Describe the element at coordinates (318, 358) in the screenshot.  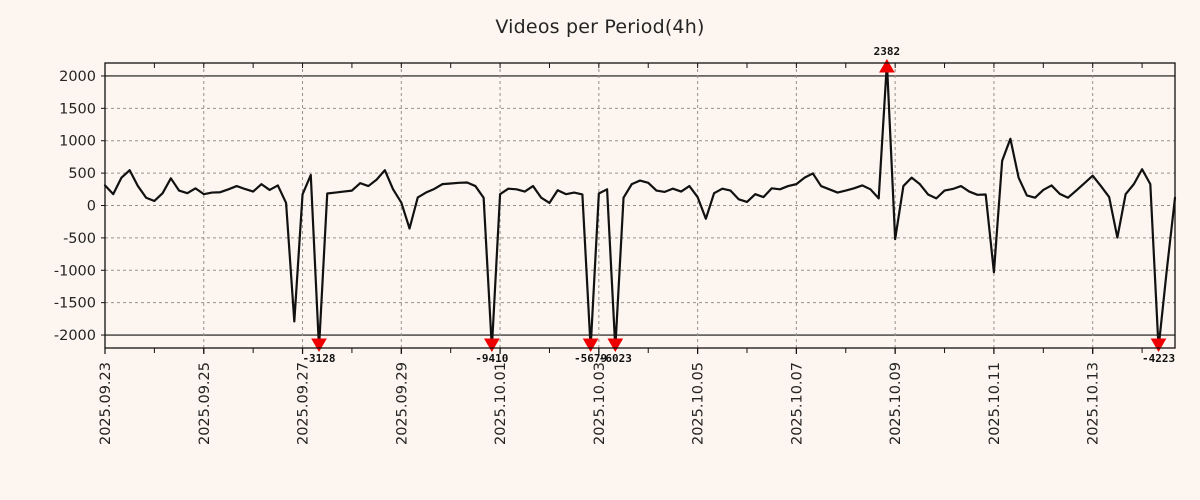
I see `outlier-value-label: -3128` at that location.